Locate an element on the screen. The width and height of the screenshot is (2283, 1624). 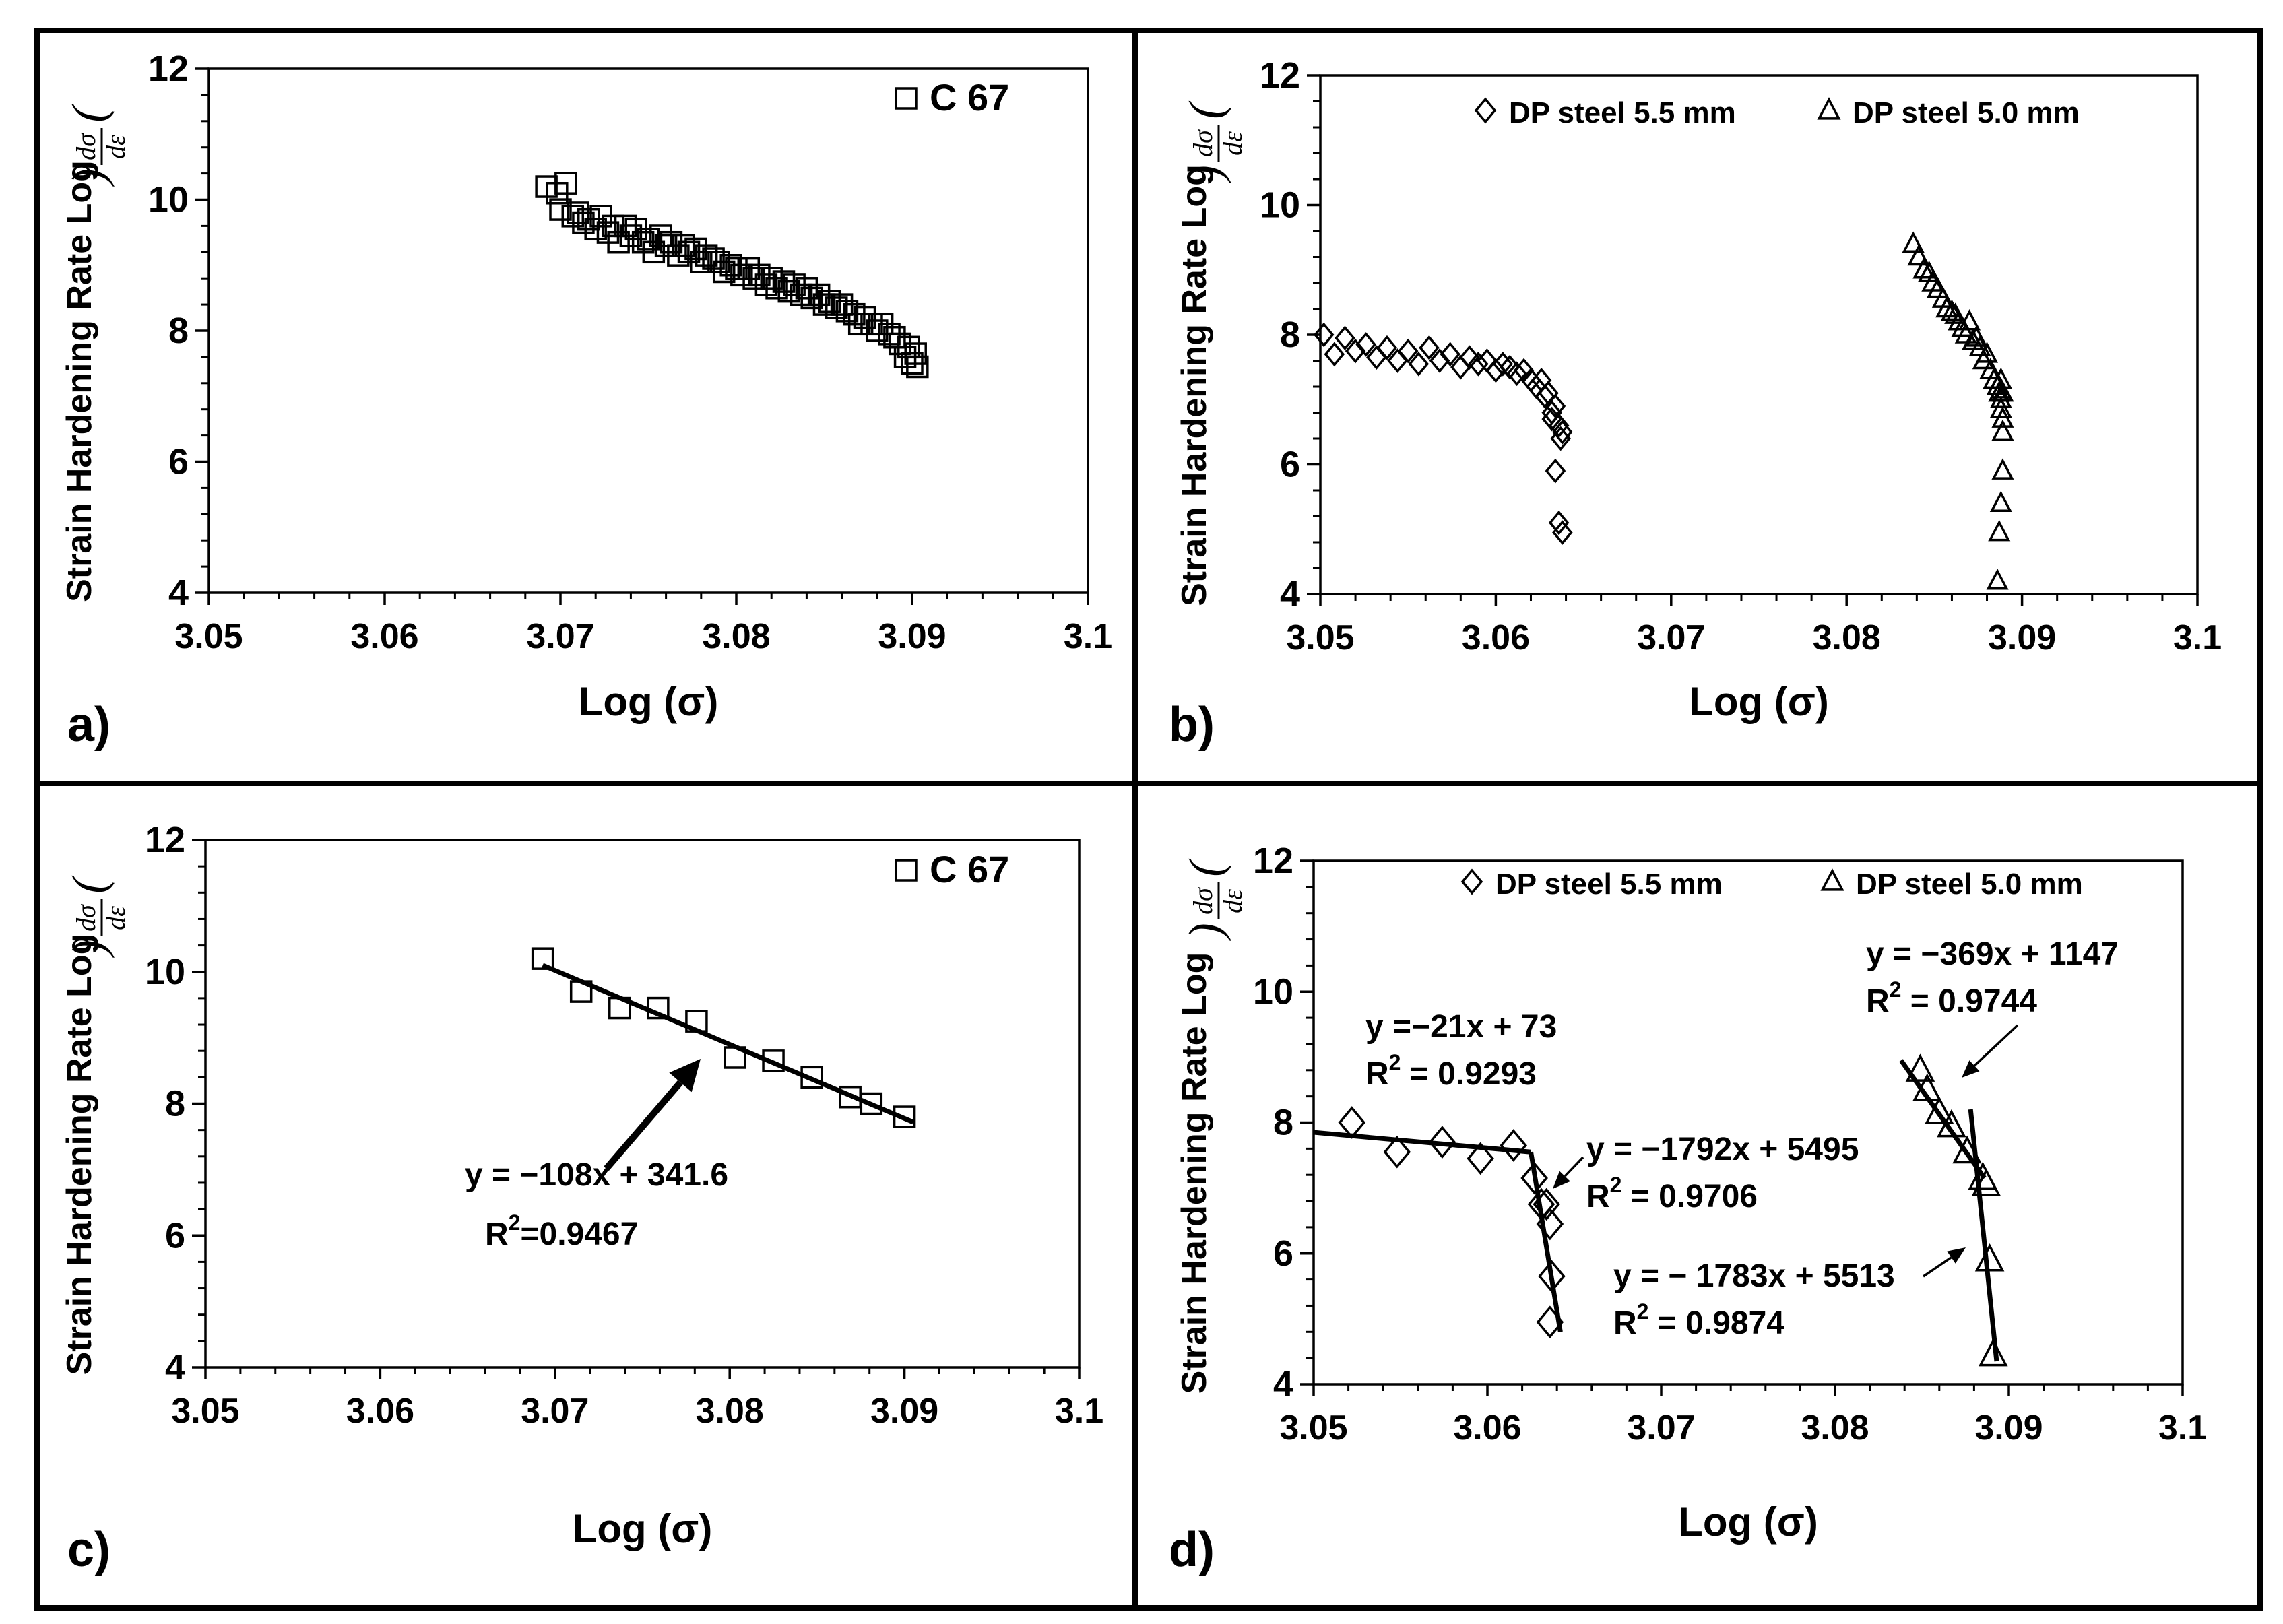
x-tick-label: 3.06 is located at coordinates (384, 636).